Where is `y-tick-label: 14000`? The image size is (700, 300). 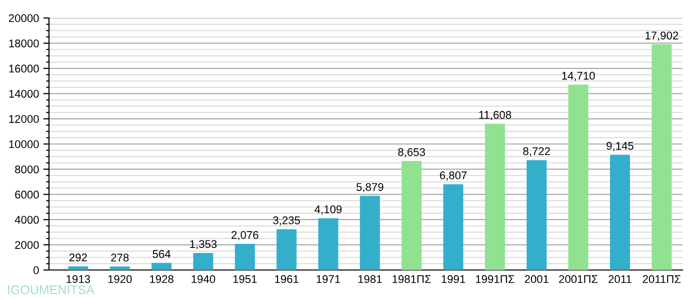
y-tick-label: 14000 is located at coordinates (24, 94).